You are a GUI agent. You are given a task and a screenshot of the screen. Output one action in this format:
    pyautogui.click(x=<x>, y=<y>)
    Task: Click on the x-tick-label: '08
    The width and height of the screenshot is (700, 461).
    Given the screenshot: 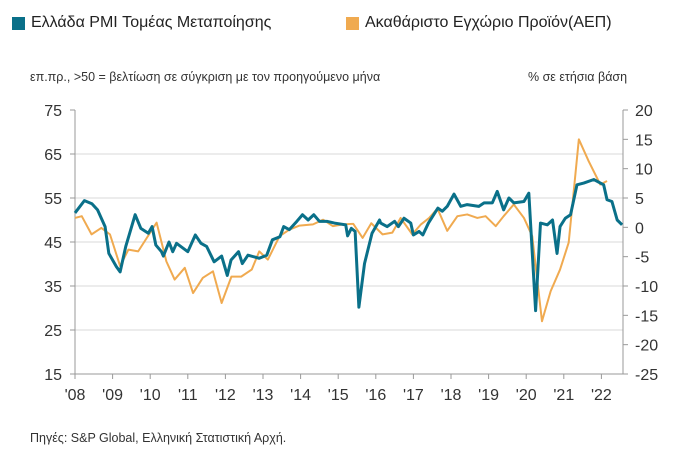 What is the action you would take?
    pyautogui.click(x=75, y=395)
    